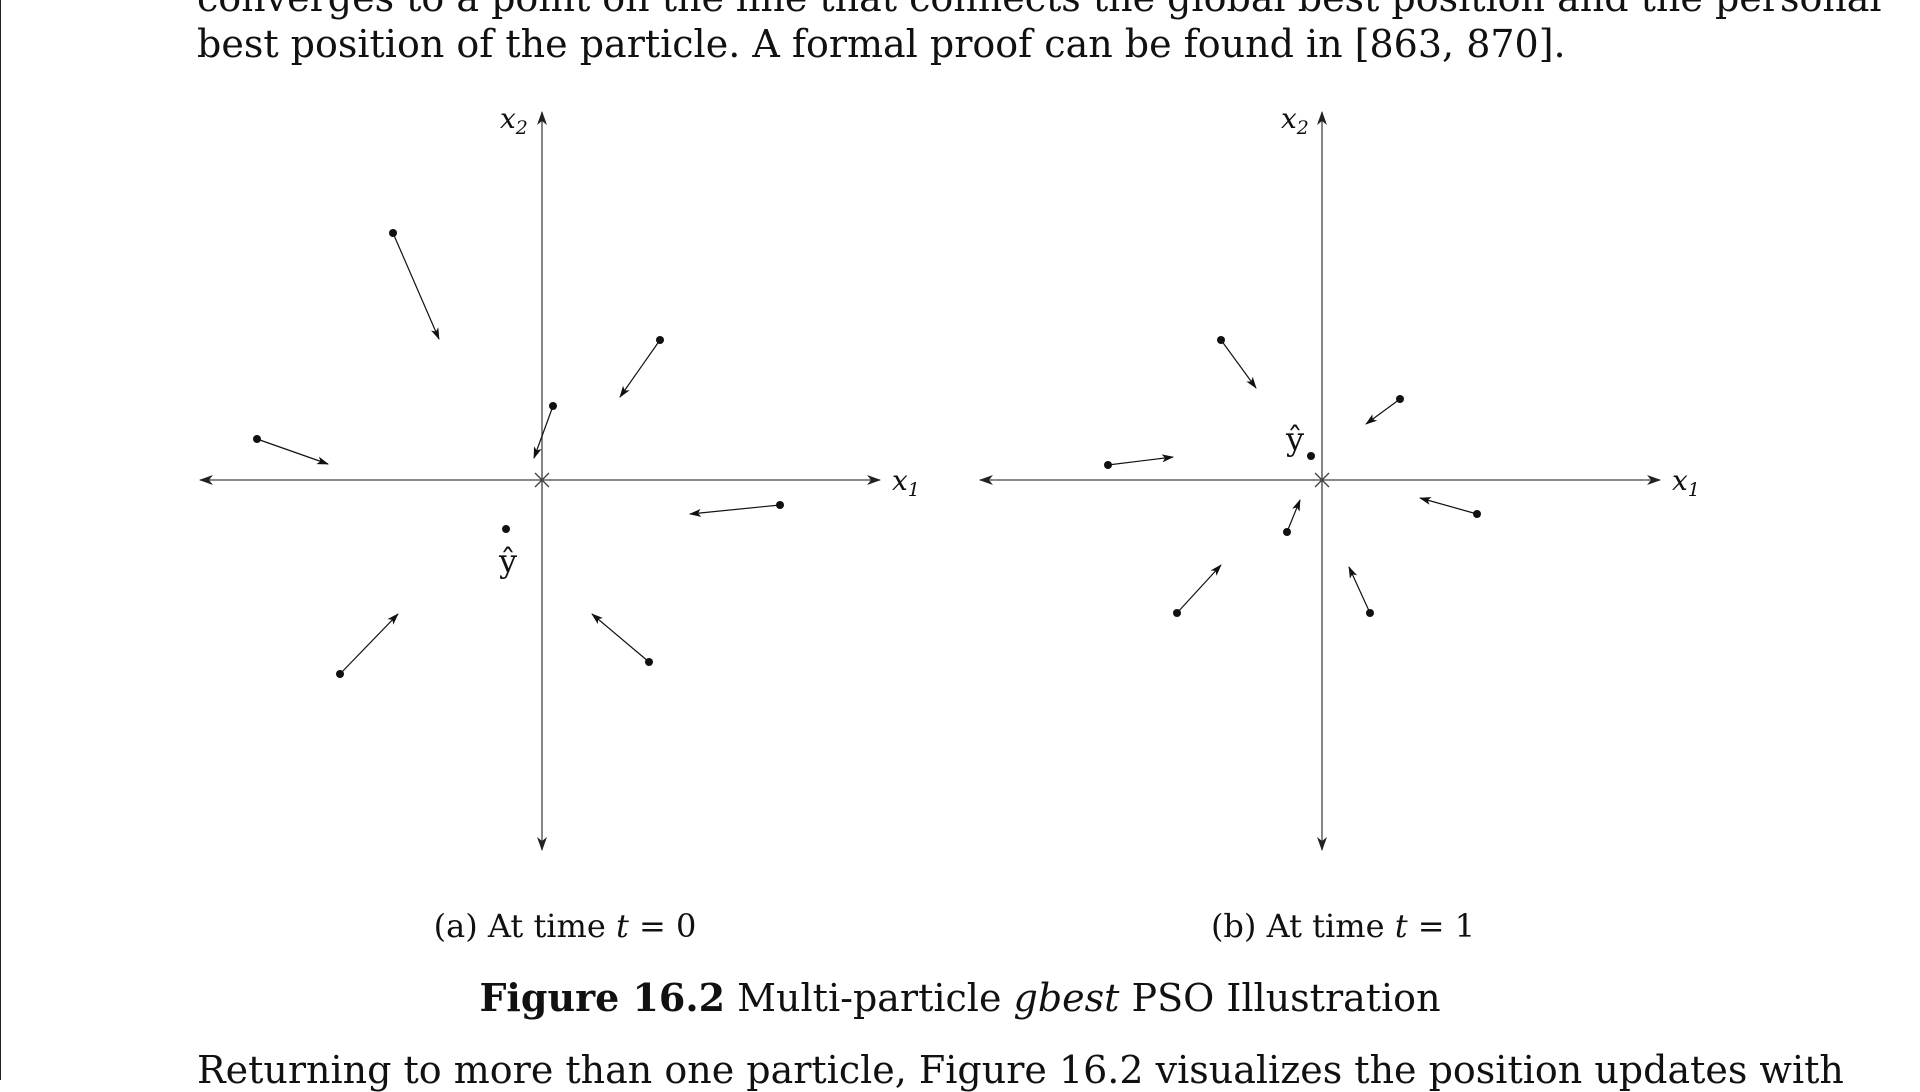 The height and width of the screenshot is (1092, 1920). What do you see at coordinates (602, 997) in the screenshot?
I see `figure-number: Figure 16.2` at bounding box center [602, 997].